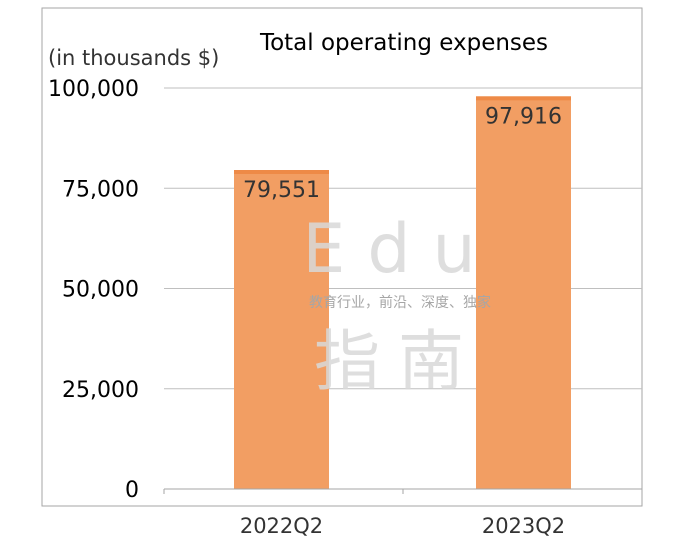 This screenshot has height=542, width=682. What do you see at coordinates (523, 116) in the screenshot?
I see `bar-value-label: 97,916` at bounding box center [523, 116].